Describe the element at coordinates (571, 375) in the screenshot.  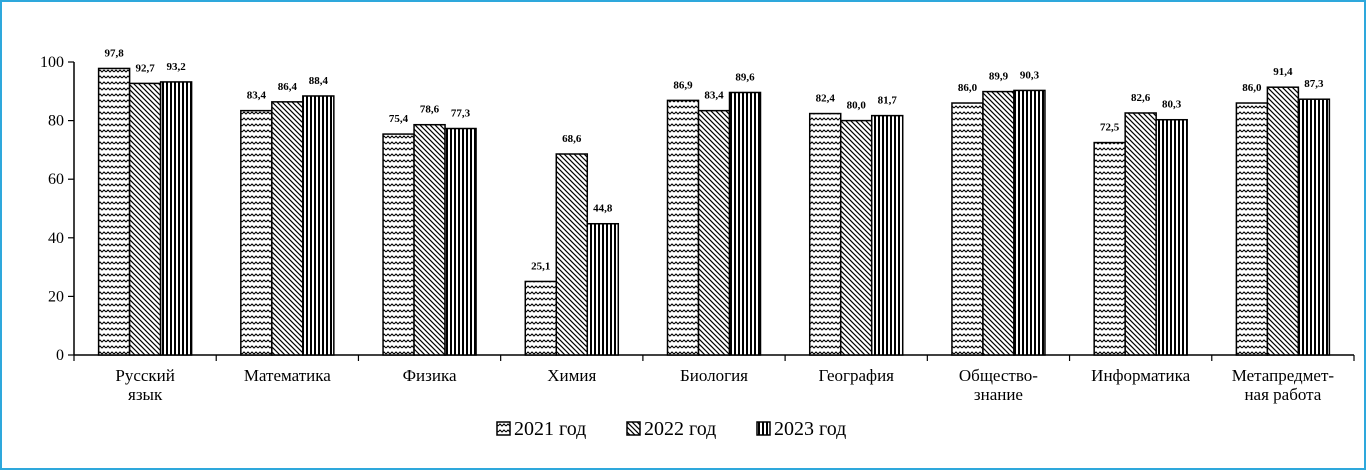
I see `category-label: Химия` at that location.